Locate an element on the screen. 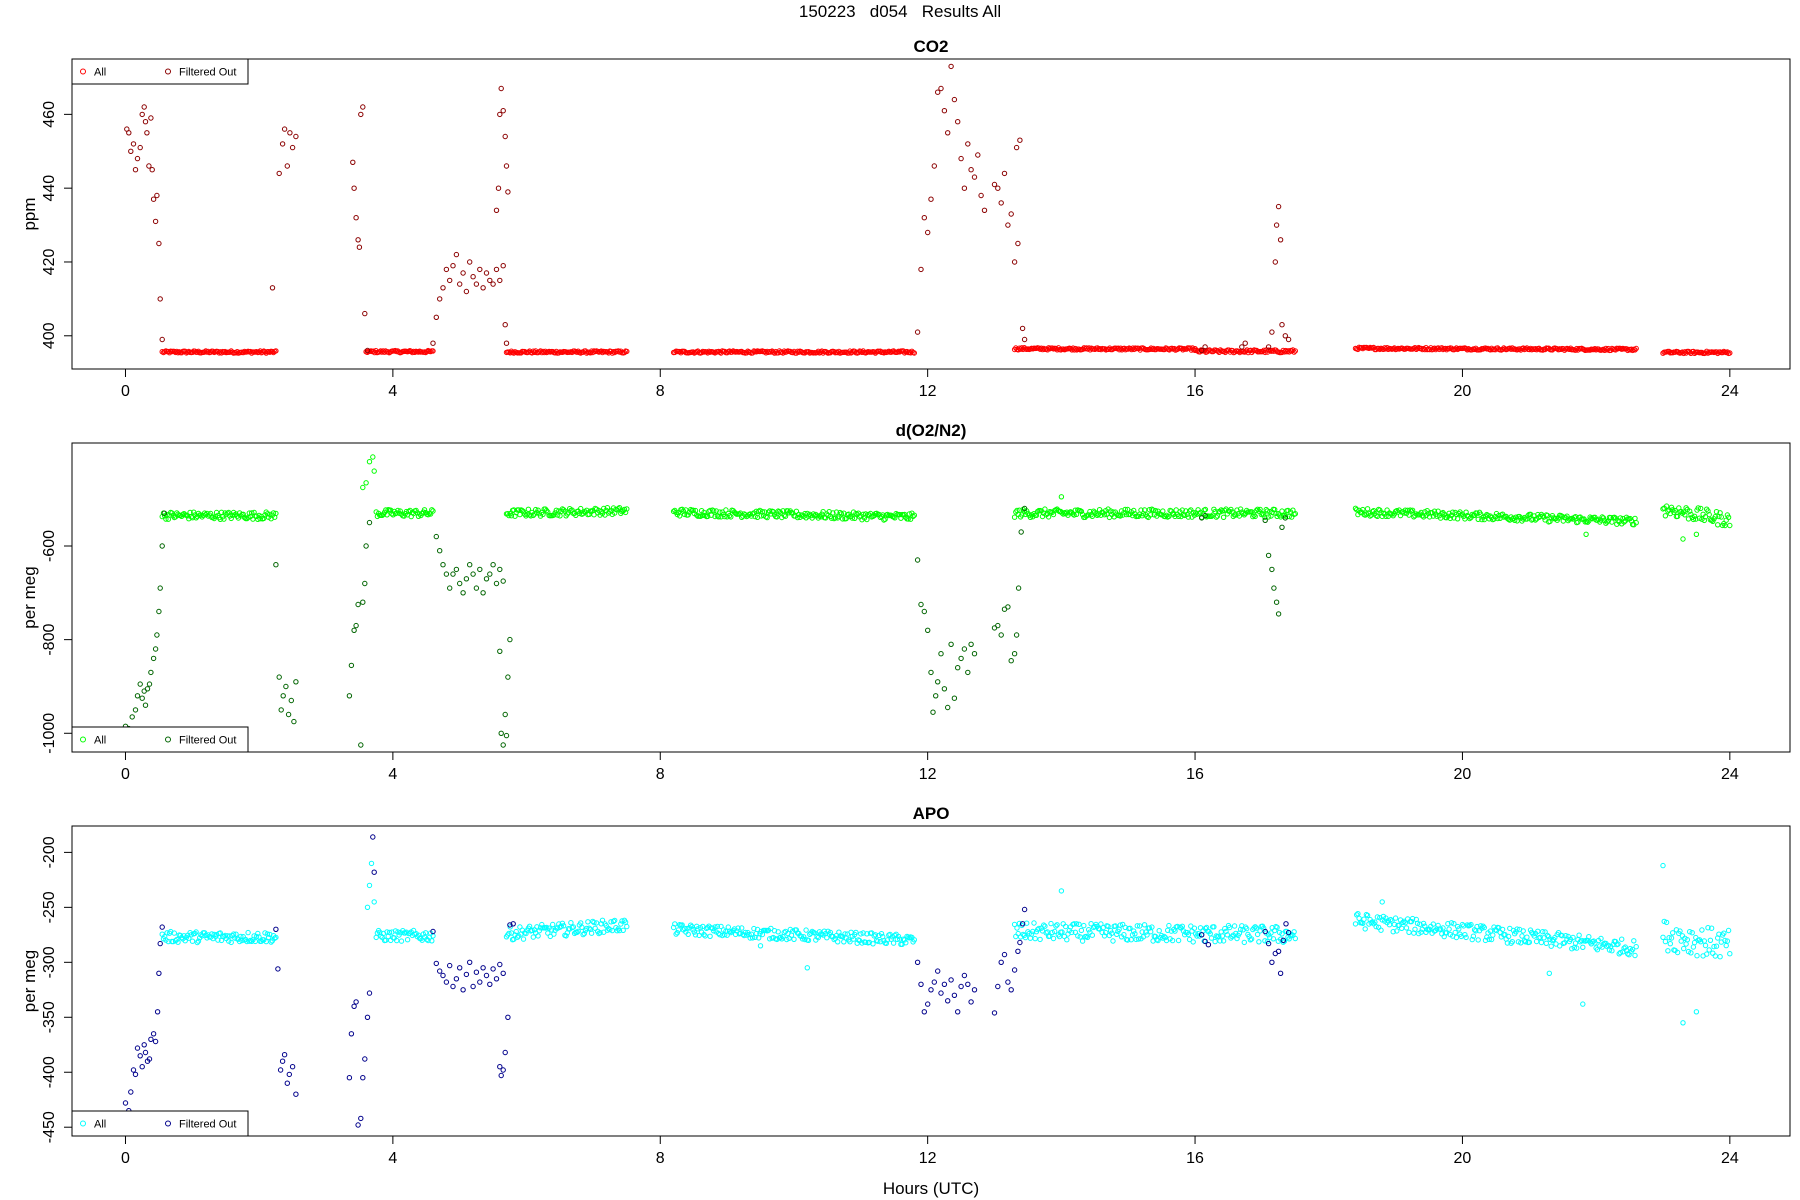 This screenshot has height=1200, width=1800. x-tick-label: 4 is located at coordinates (392, 1158).